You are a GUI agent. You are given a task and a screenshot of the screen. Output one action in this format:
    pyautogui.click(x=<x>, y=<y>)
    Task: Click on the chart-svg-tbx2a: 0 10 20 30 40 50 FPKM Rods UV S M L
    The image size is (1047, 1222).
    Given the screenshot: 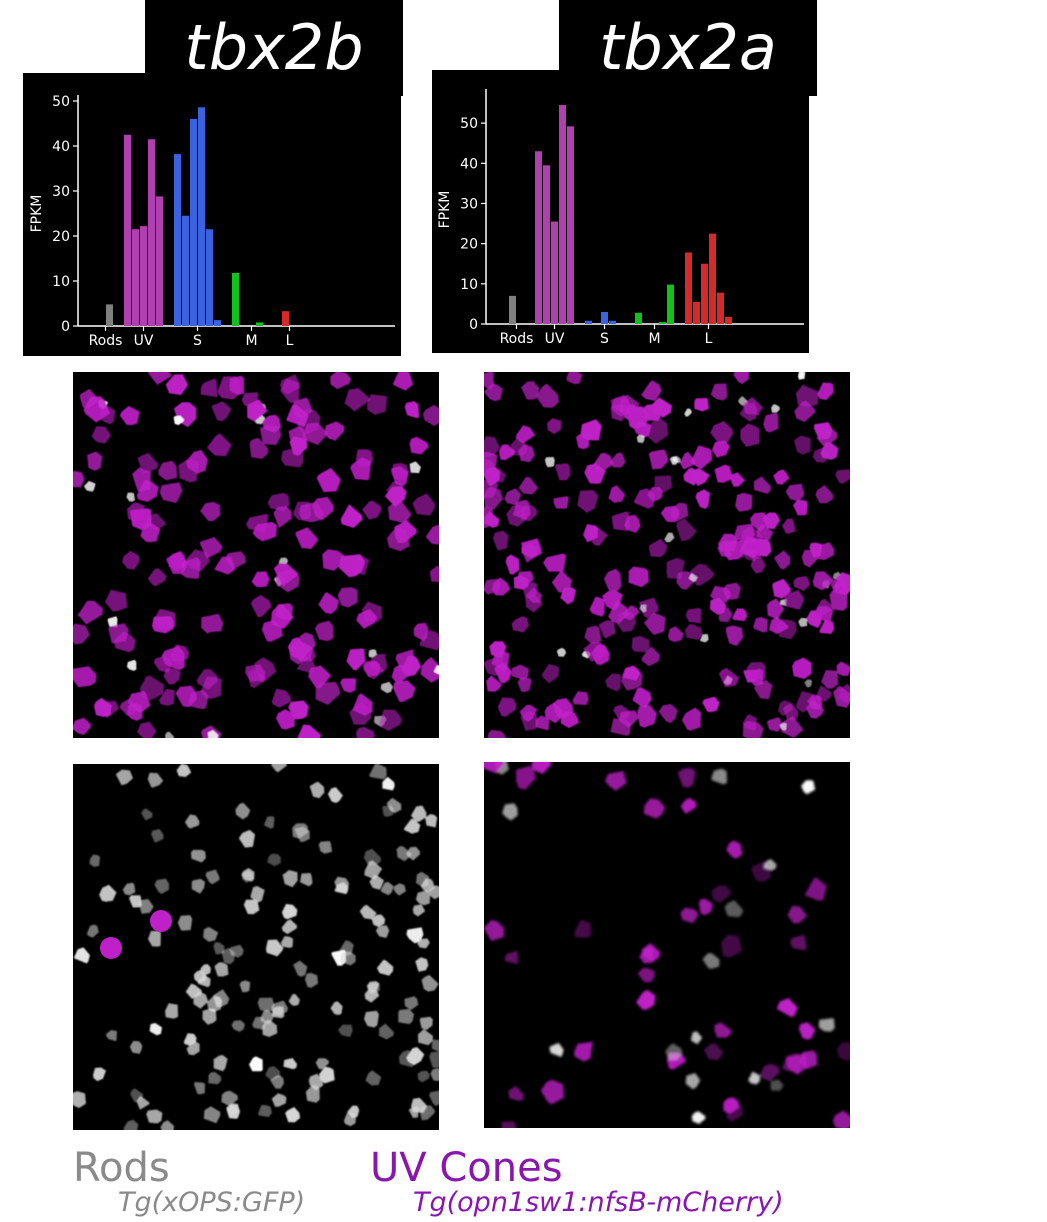 What is the action you would take?
    pyautogui.click(x=620, y=218)
    